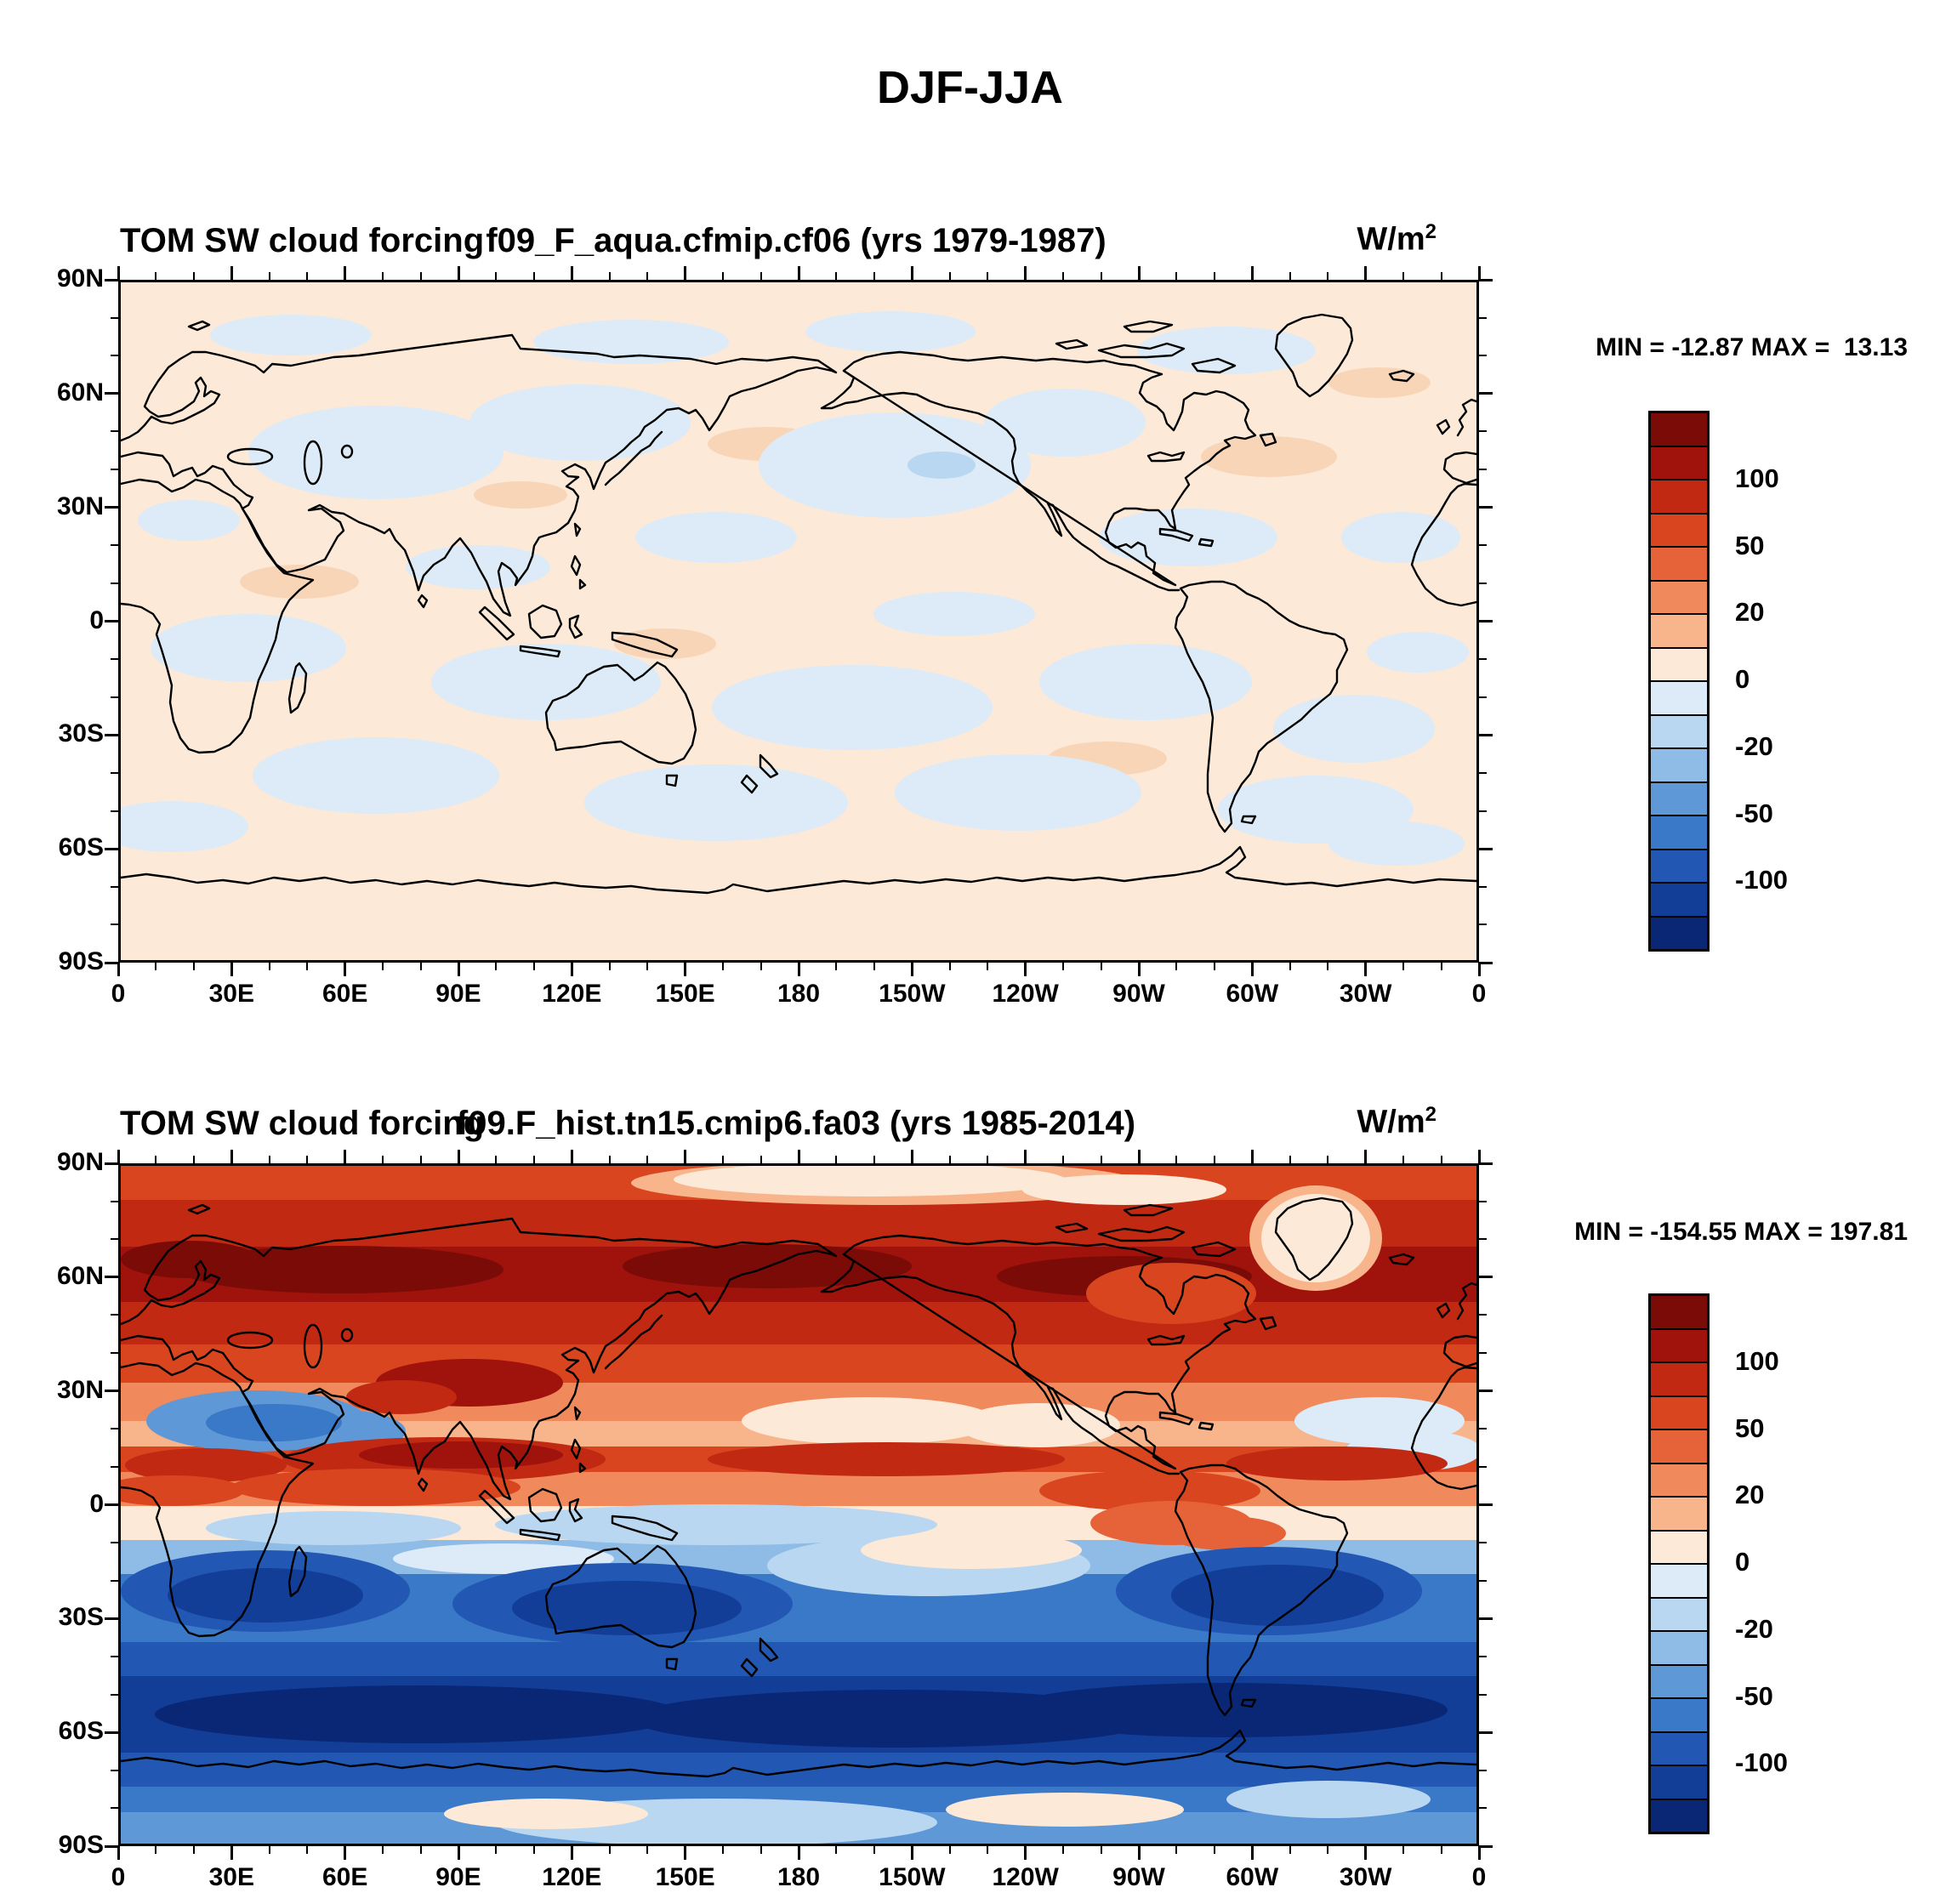 The height and width of the screenshot is (1904, 1940). Describe the element at coordinates (1025, 994) in the screenshot. I see `lon-tick-label: 120W` at that location.